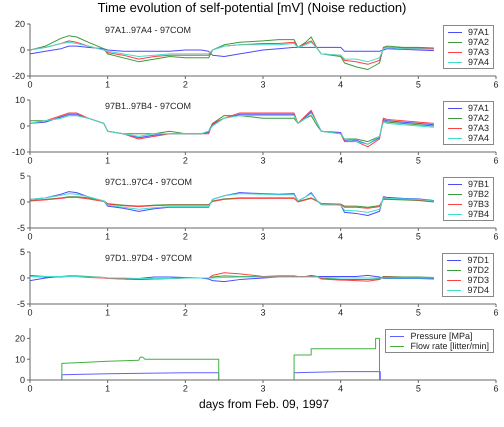 This screenshot has width=504, height=427. I want to click on legend-label: 97D4, so click(478, 290).